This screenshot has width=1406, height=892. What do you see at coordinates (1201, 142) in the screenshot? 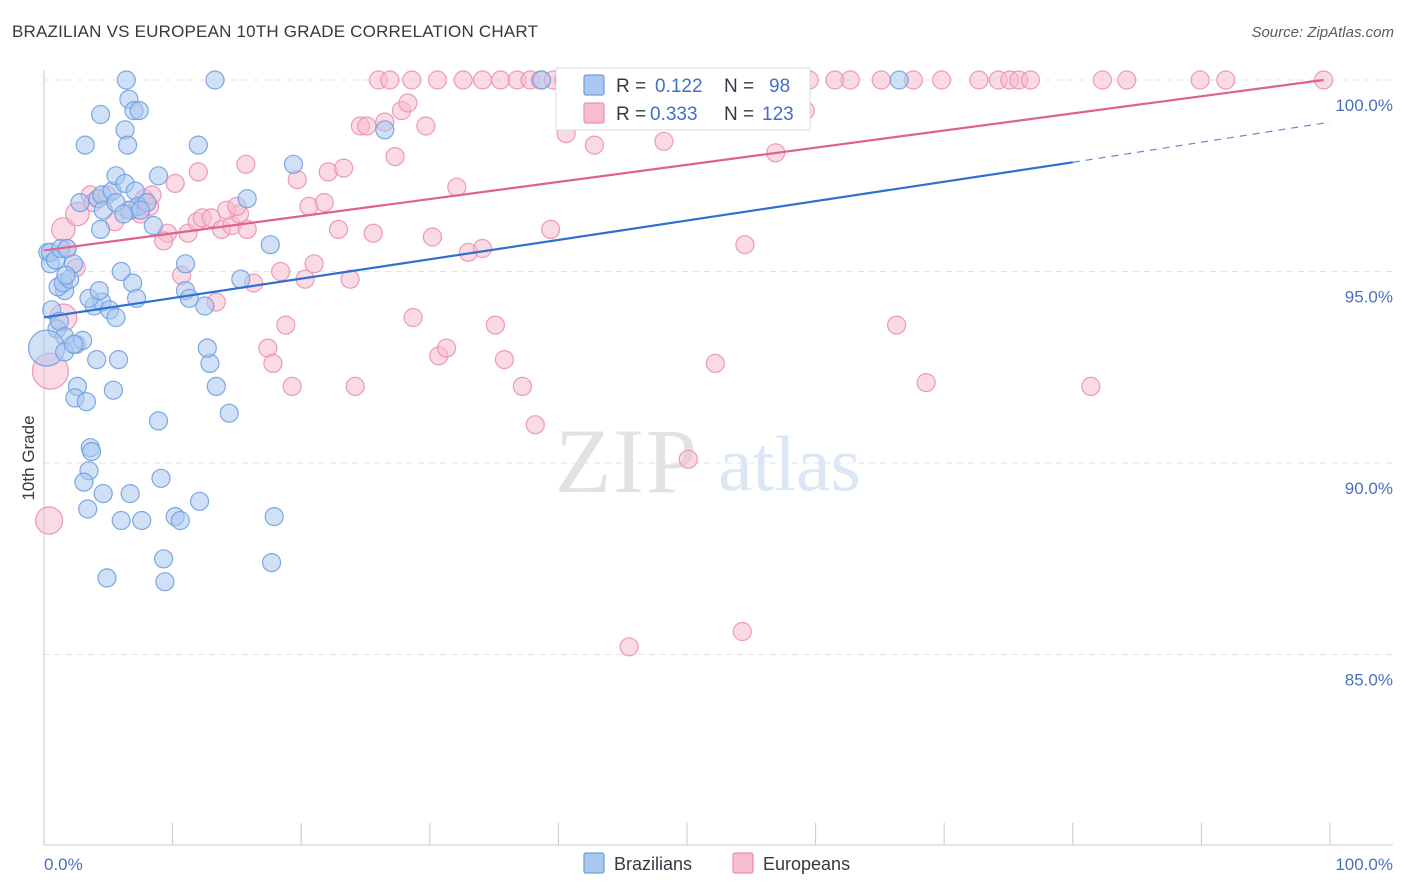
I see `brazilians-trend-extension` at bounding box center [1201, 142].